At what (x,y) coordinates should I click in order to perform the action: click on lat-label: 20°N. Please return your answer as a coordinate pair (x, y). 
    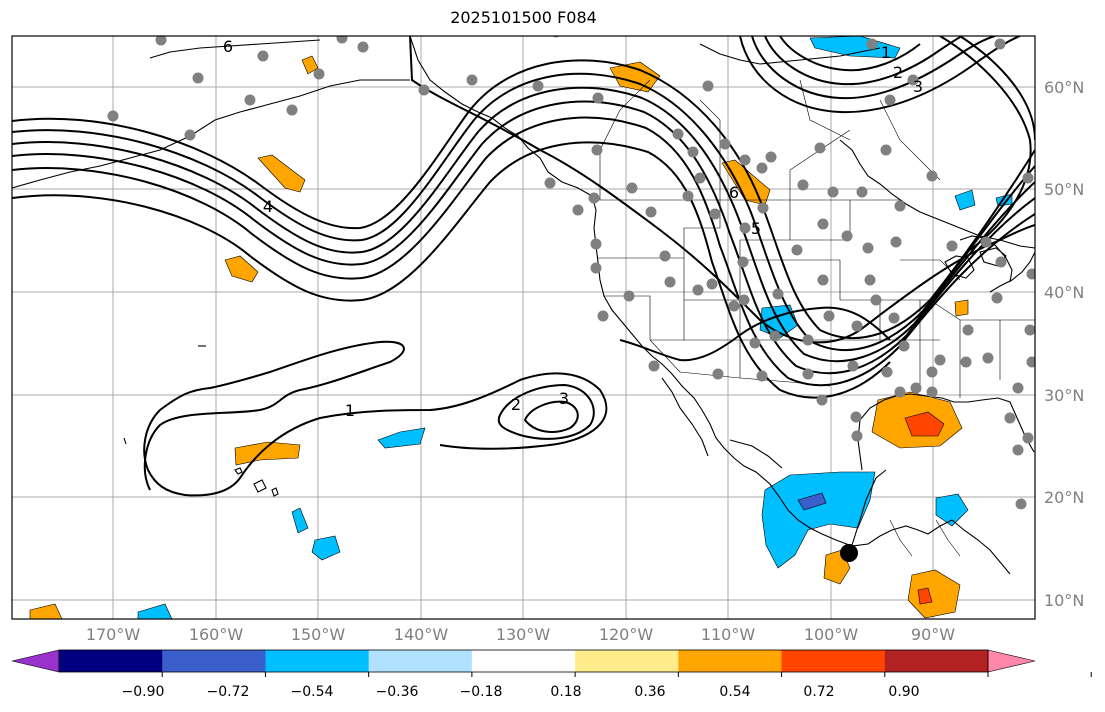
    Looking at the image, I should click on (1064, 497).